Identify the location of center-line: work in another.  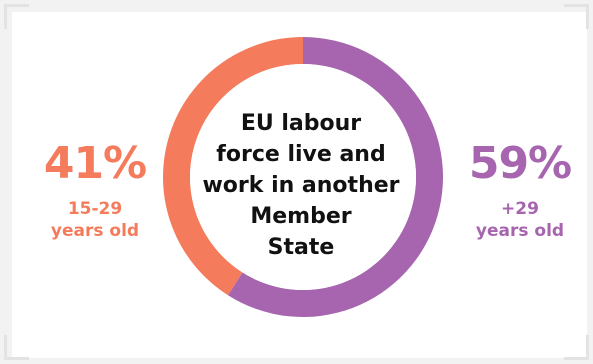
(301, 185).